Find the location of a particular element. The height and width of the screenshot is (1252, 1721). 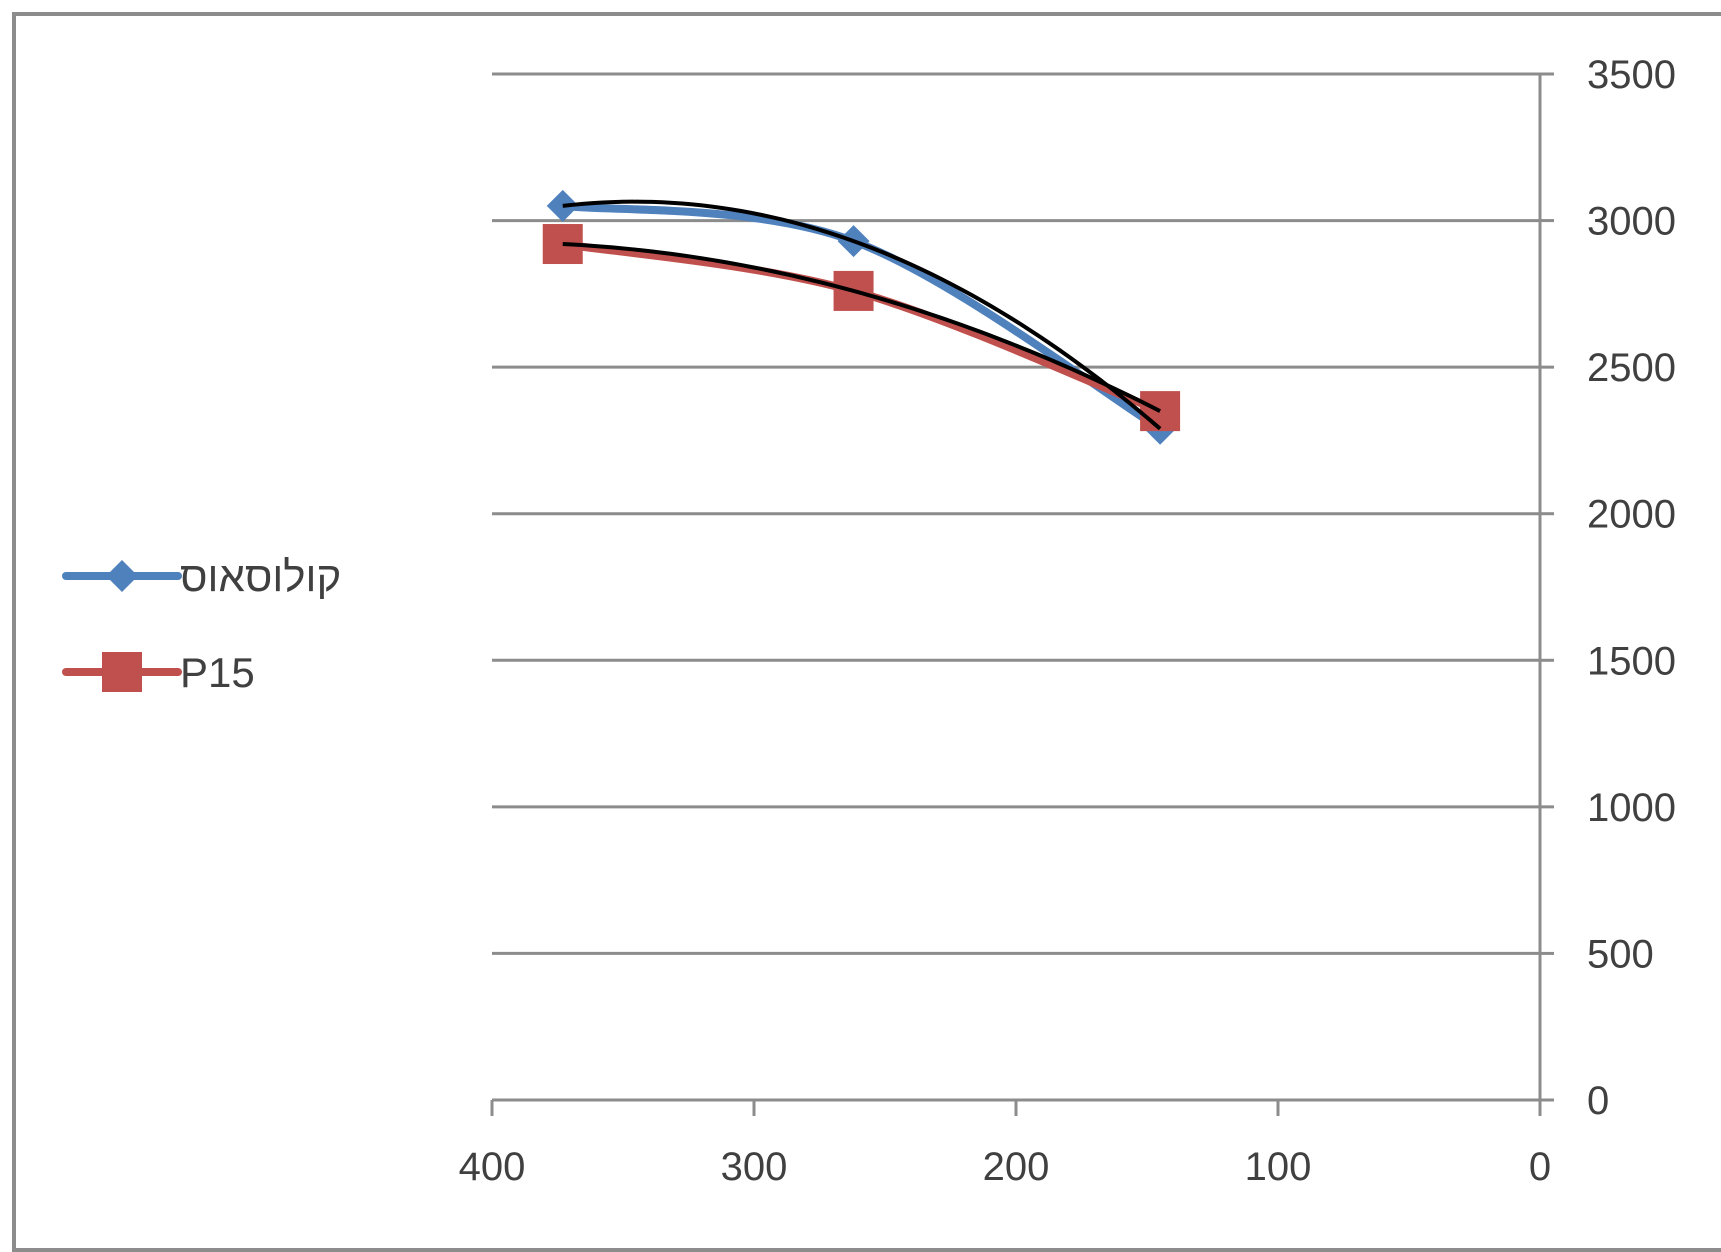

legend-item-1: קולוסאוס is located at coordinates (201, 576).